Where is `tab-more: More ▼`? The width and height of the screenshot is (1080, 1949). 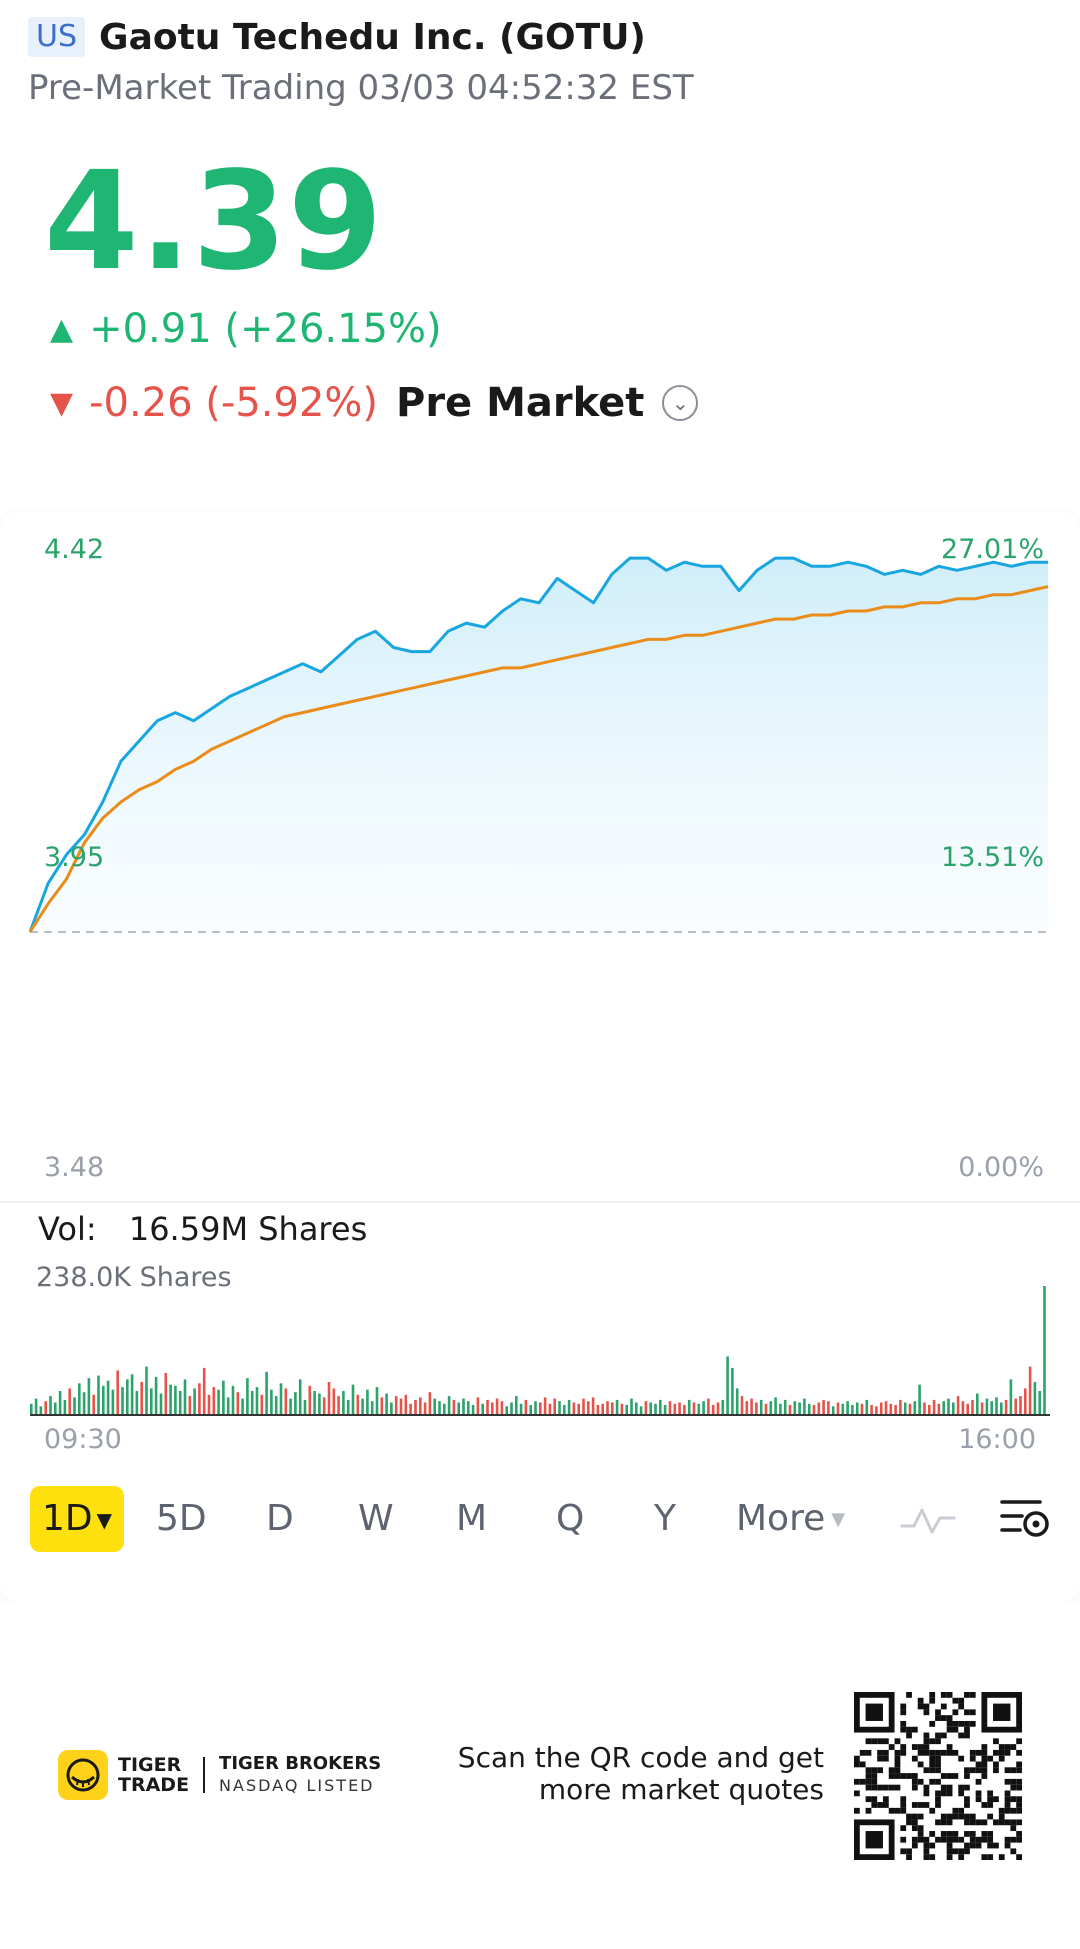 tab-more: More ▼ is located at coordinates (790, 1519).